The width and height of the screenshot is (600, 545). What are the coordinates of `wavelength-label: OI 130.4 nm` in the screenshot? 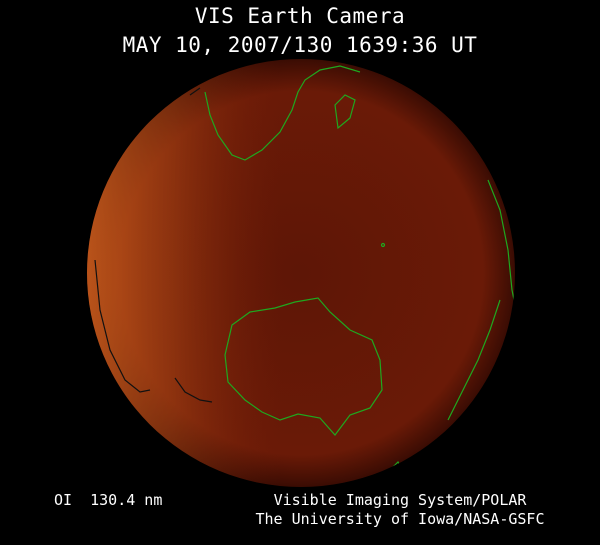 It's located at (108, 500).